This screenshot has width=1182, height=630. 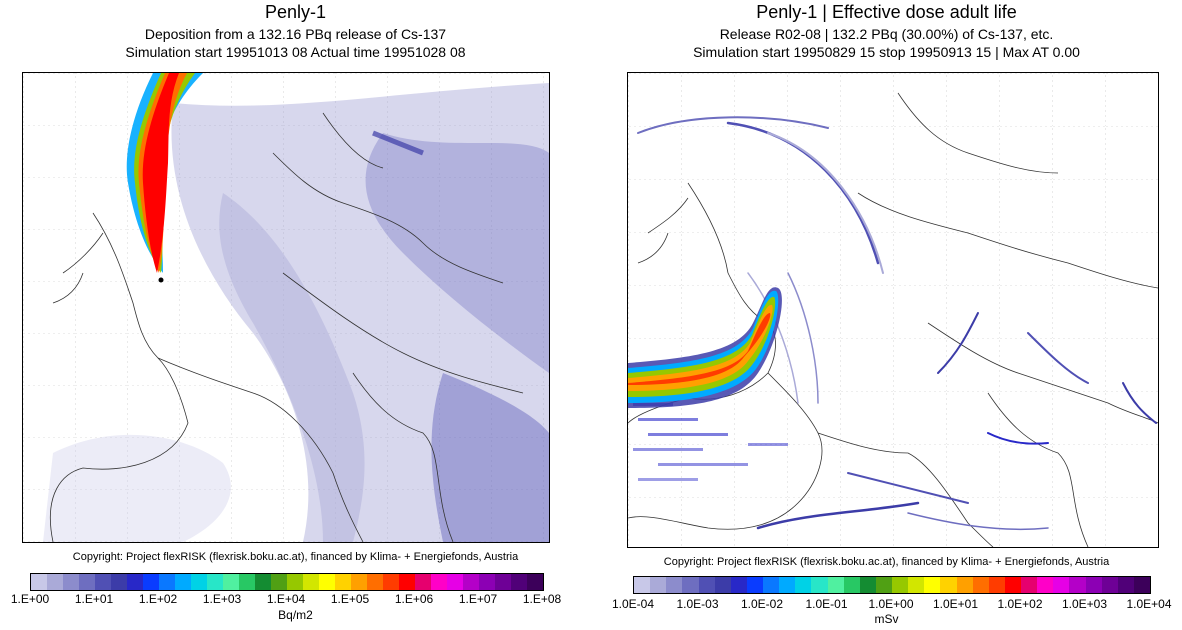 What do you see at coordinates (222, 599) in the screenshot?
I see `colorbar-tick-label: 1.E+03` at bounding box center [222, 599].